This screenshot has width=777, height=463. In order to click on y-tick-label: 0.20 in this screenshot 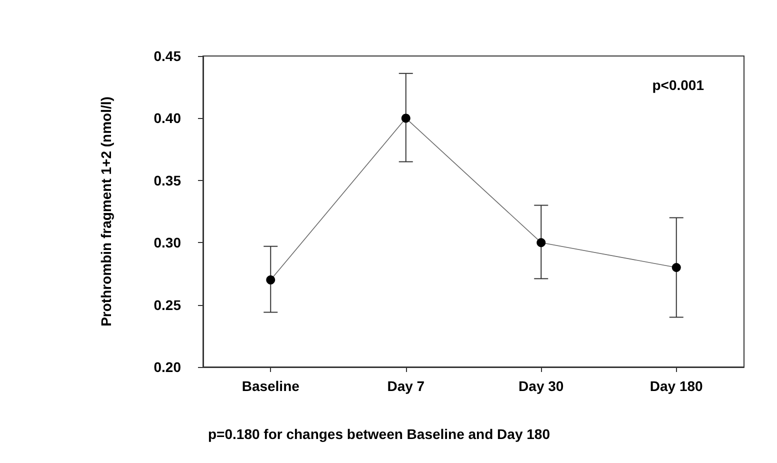, I will do `click(168, 367)`.